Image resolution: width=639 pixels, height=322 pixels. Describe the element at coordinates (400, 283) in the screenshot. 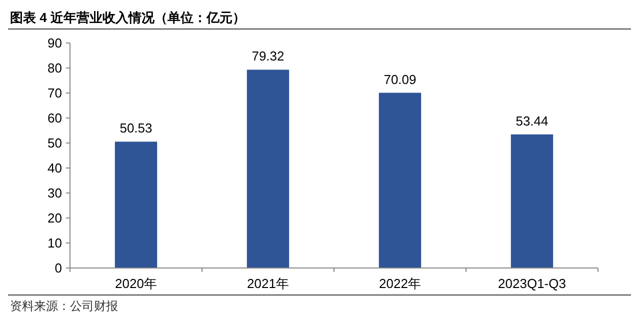

I see `x-tick-label: 2022年` at that location.